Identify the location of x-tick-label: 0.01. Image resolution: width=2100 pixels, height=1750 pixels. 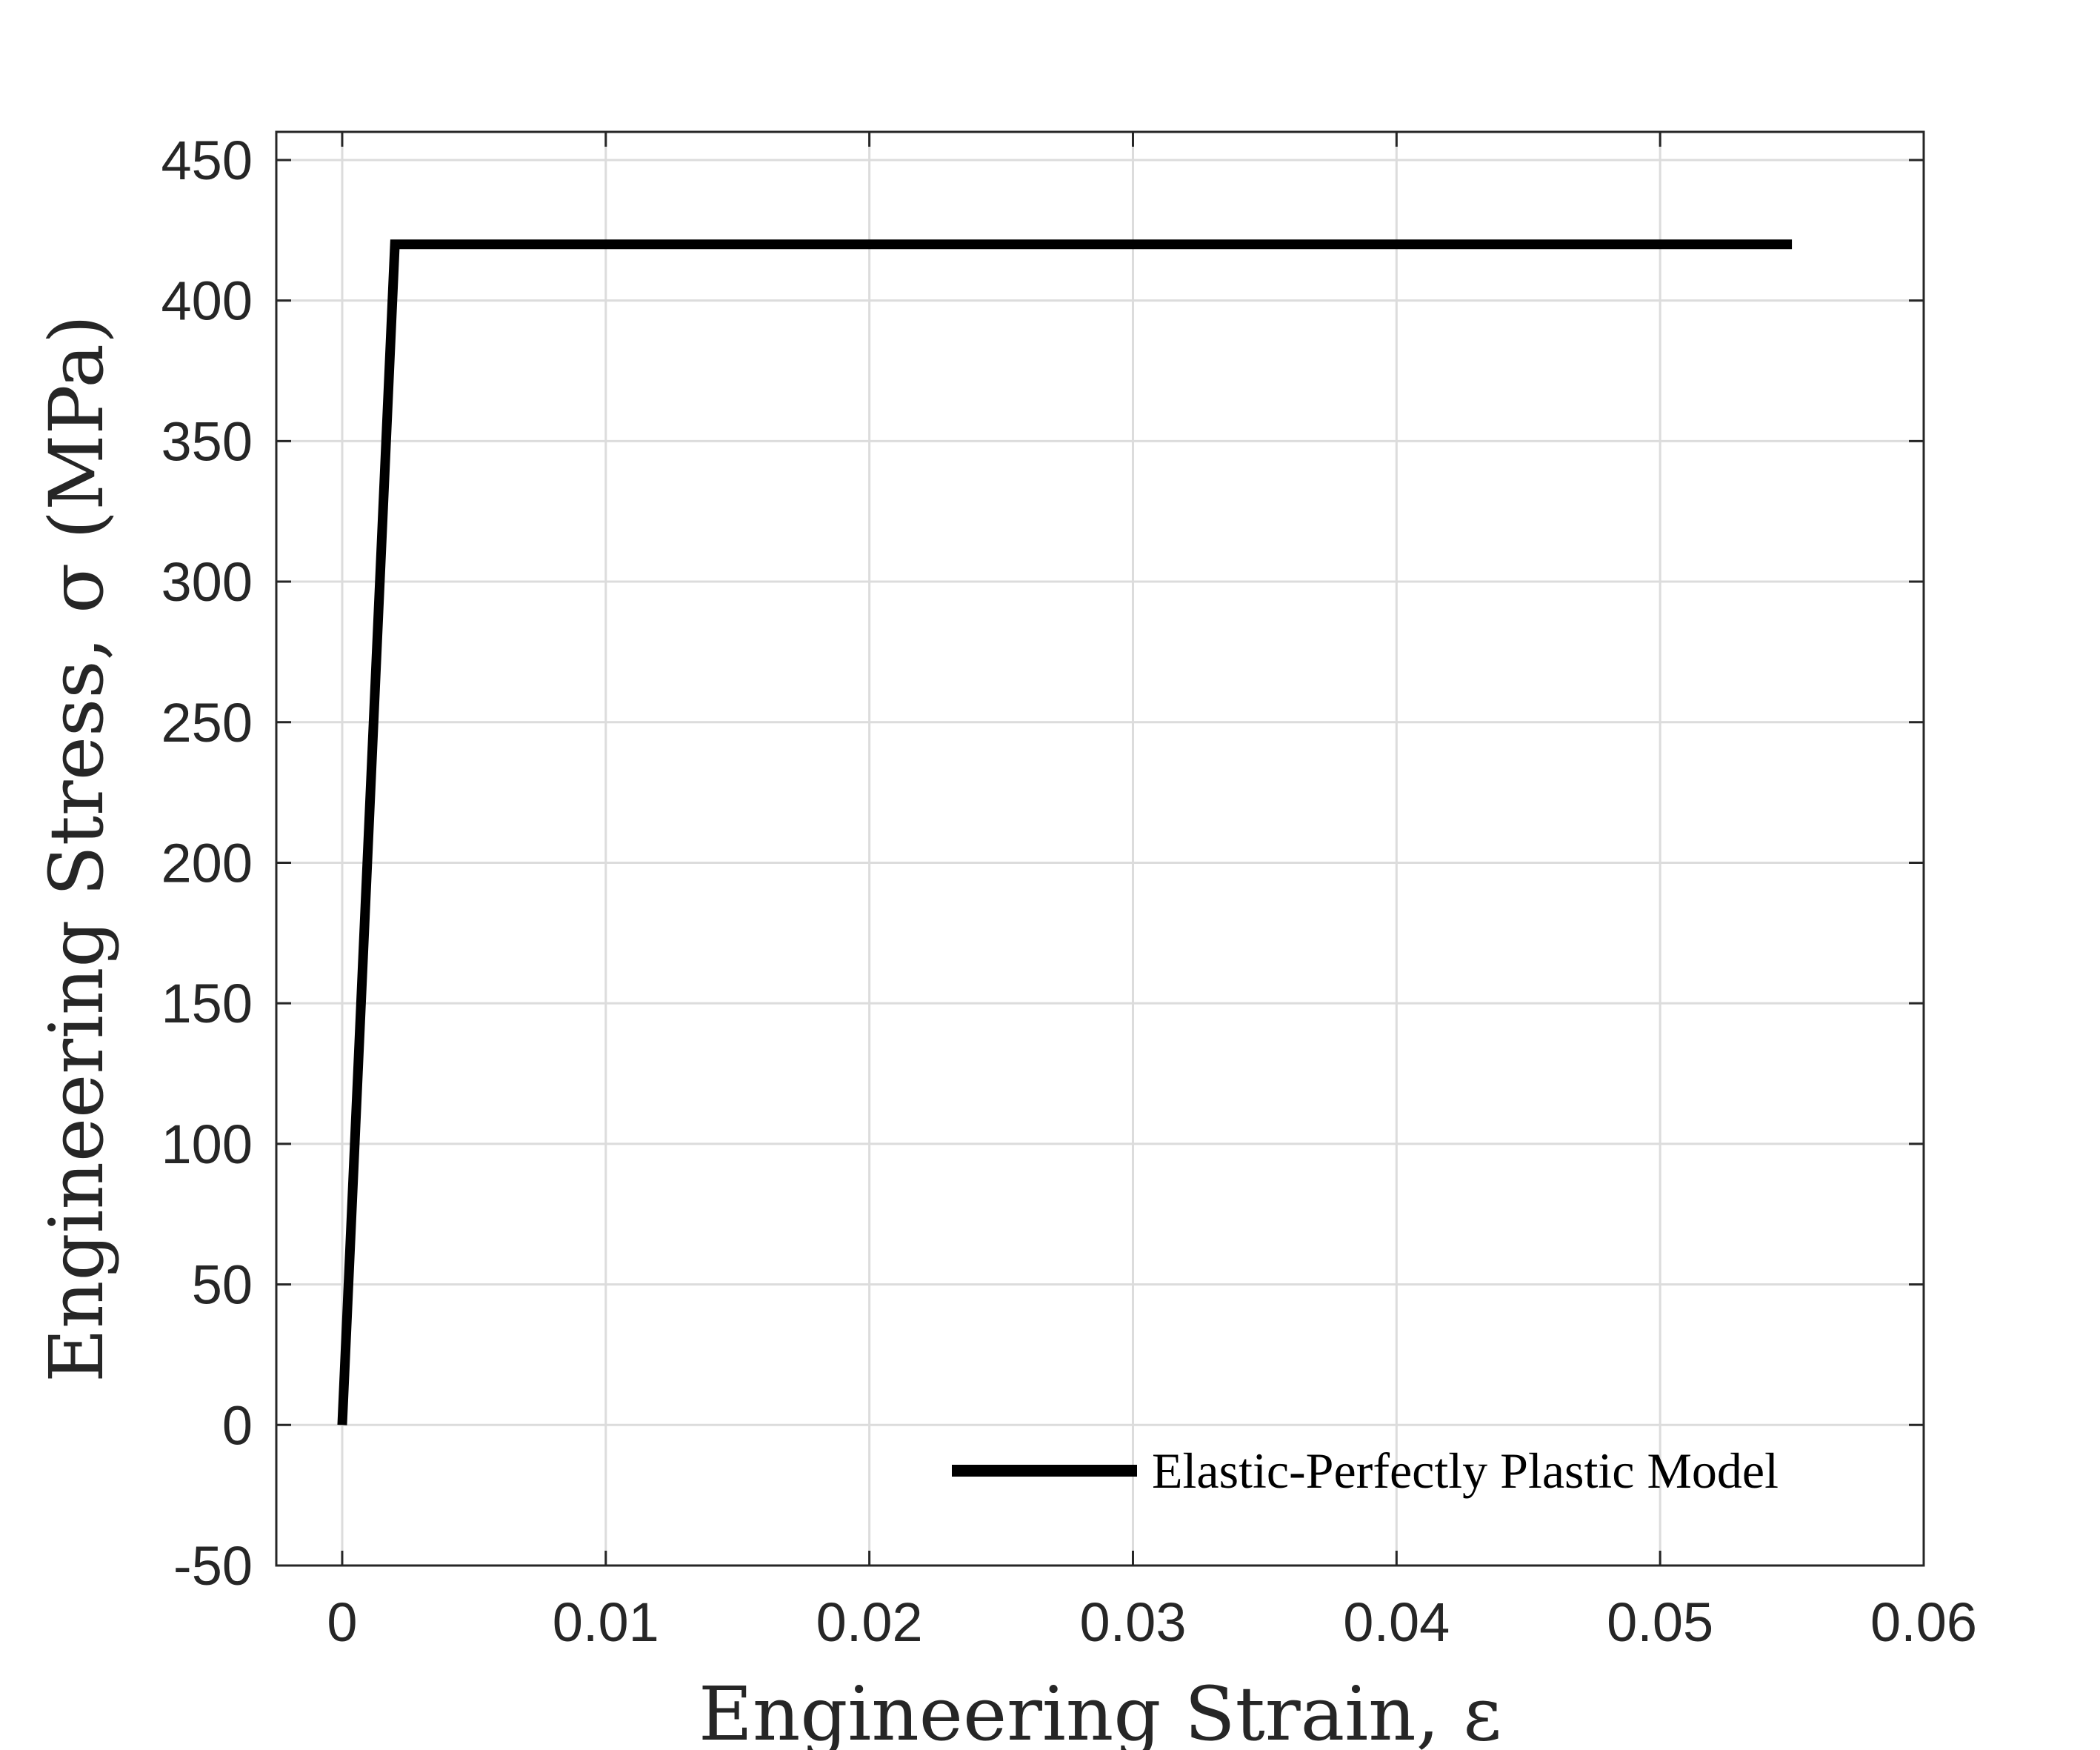
(606, 1622).